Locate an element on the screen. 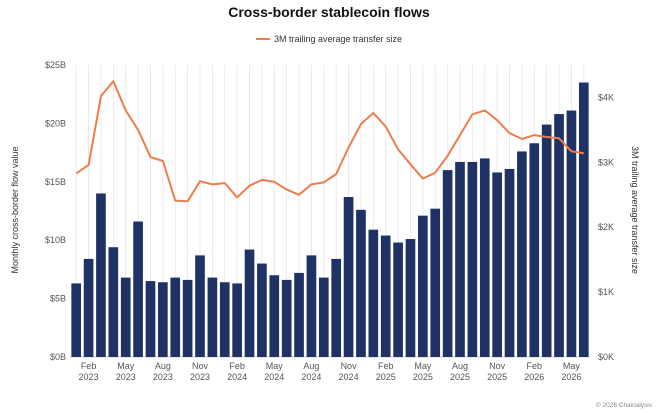 The height and width of the screenshot is (413, 658). right-tick-label: $4K is located at coordinates (606, 97).